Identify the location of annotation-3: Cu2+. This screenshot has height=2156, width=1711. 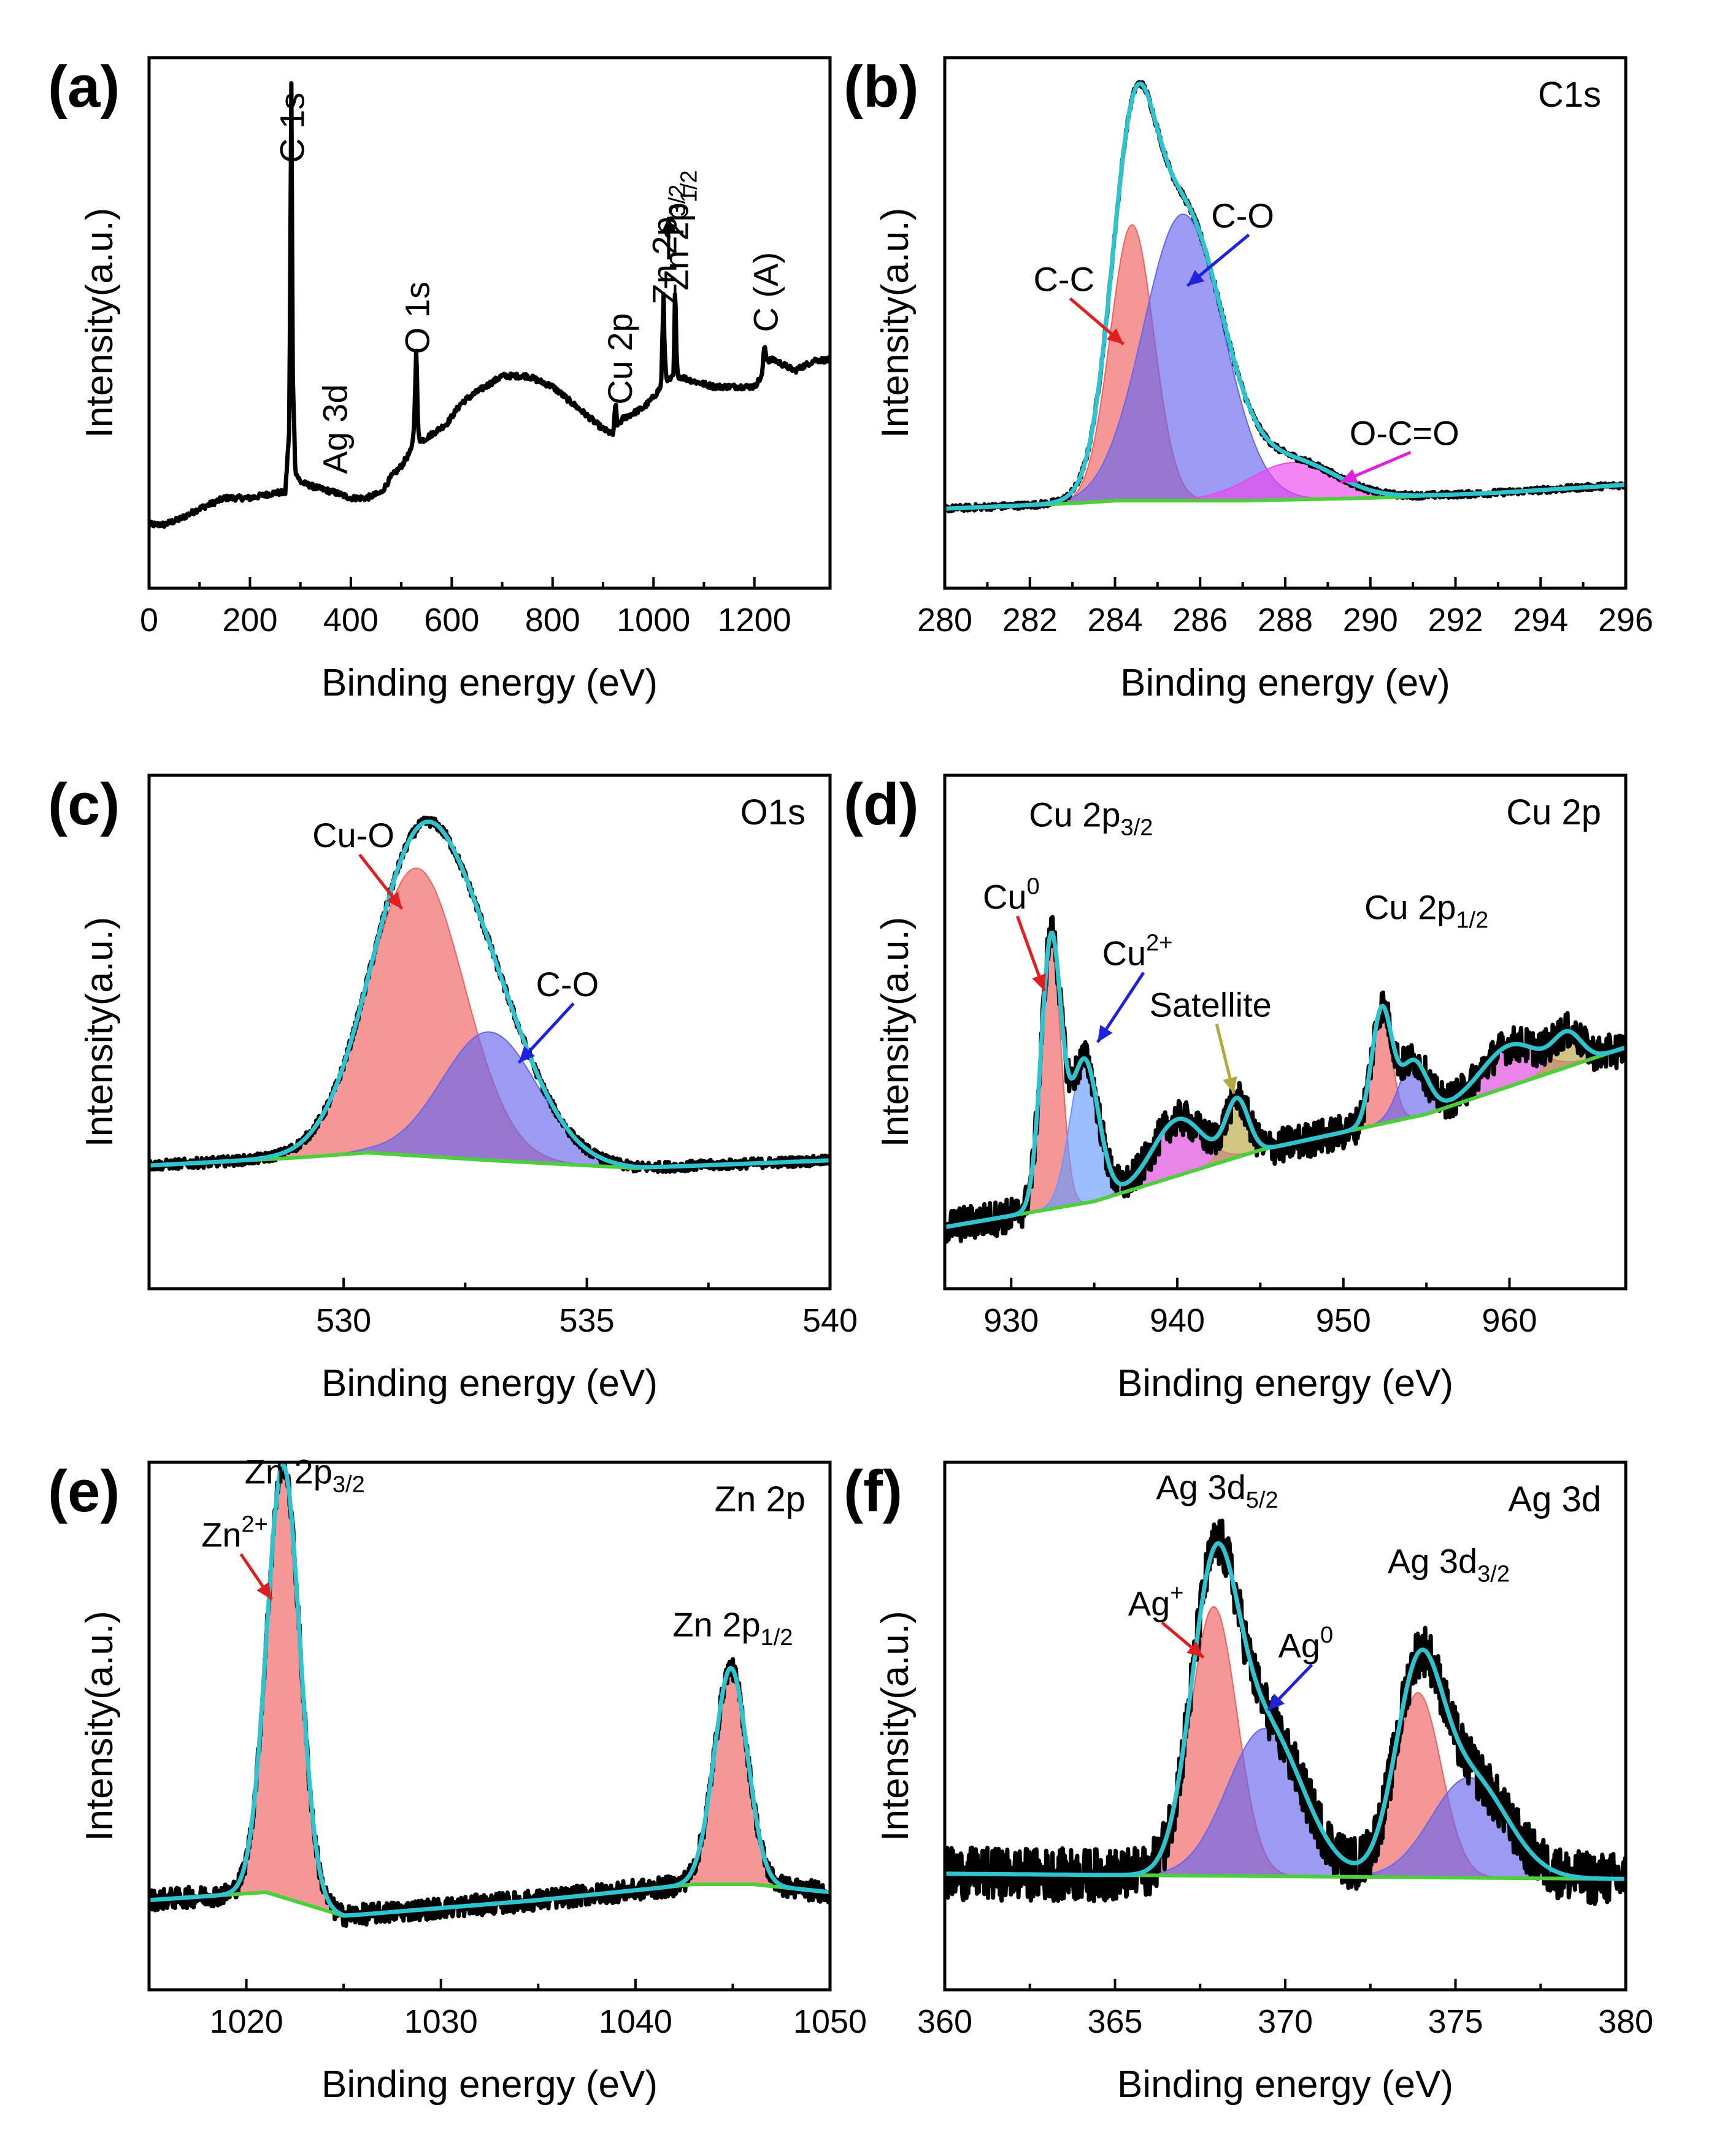
(1134, 986).